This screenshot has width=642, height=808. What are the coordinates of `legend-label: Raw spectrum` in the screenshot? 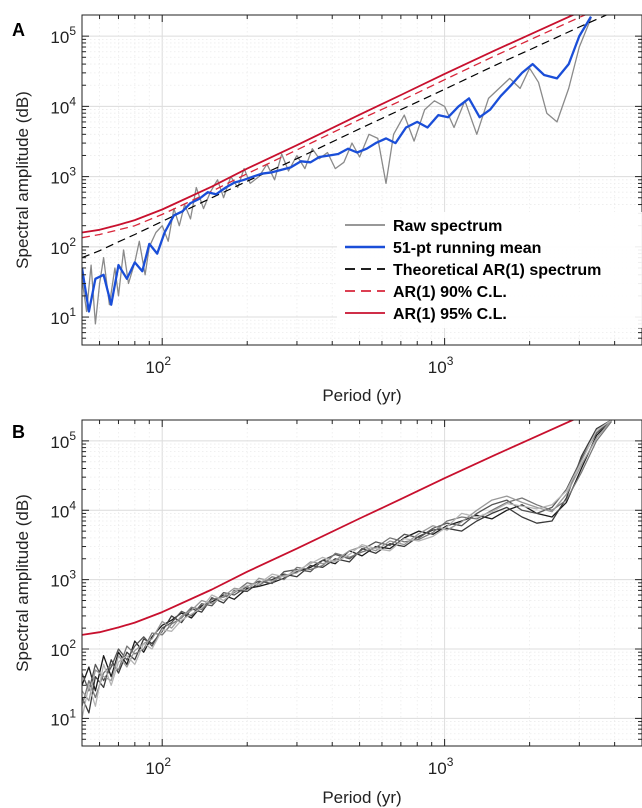 It's located at (447, 226).